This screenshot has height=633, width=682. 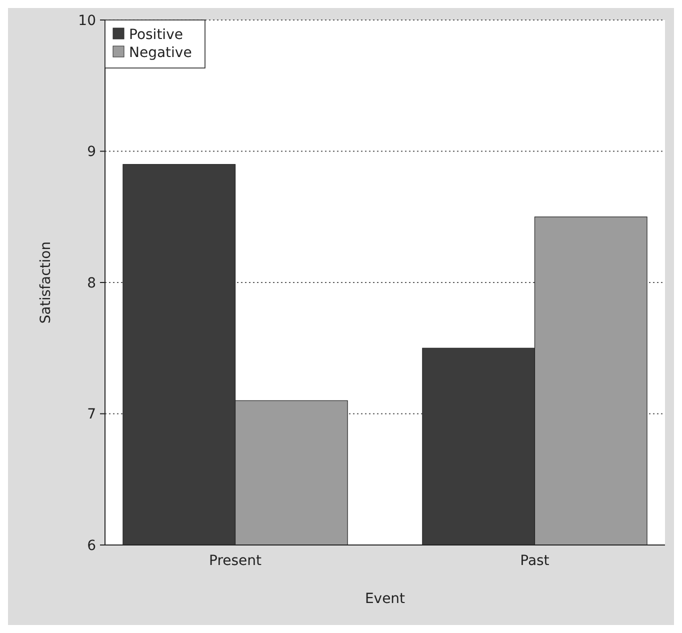 I want to click on y-tick-label: 8, so click(x=91, y=283).